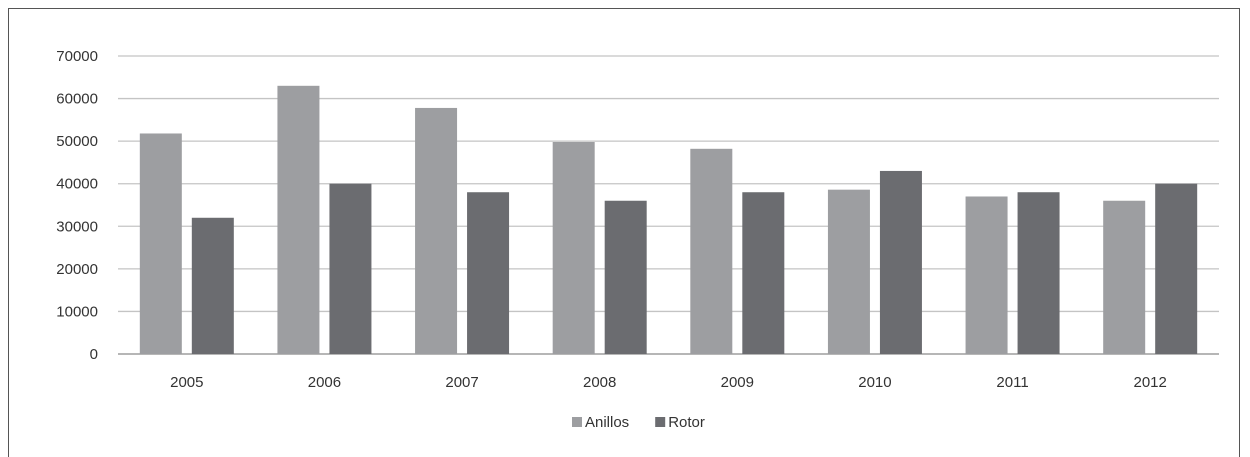 This screenshot has width=1250, height=457. What do you see at coordinates (77, 56) in the screenshot?
I see `y-tick-label: 70000` at bounding box center [77, 56].